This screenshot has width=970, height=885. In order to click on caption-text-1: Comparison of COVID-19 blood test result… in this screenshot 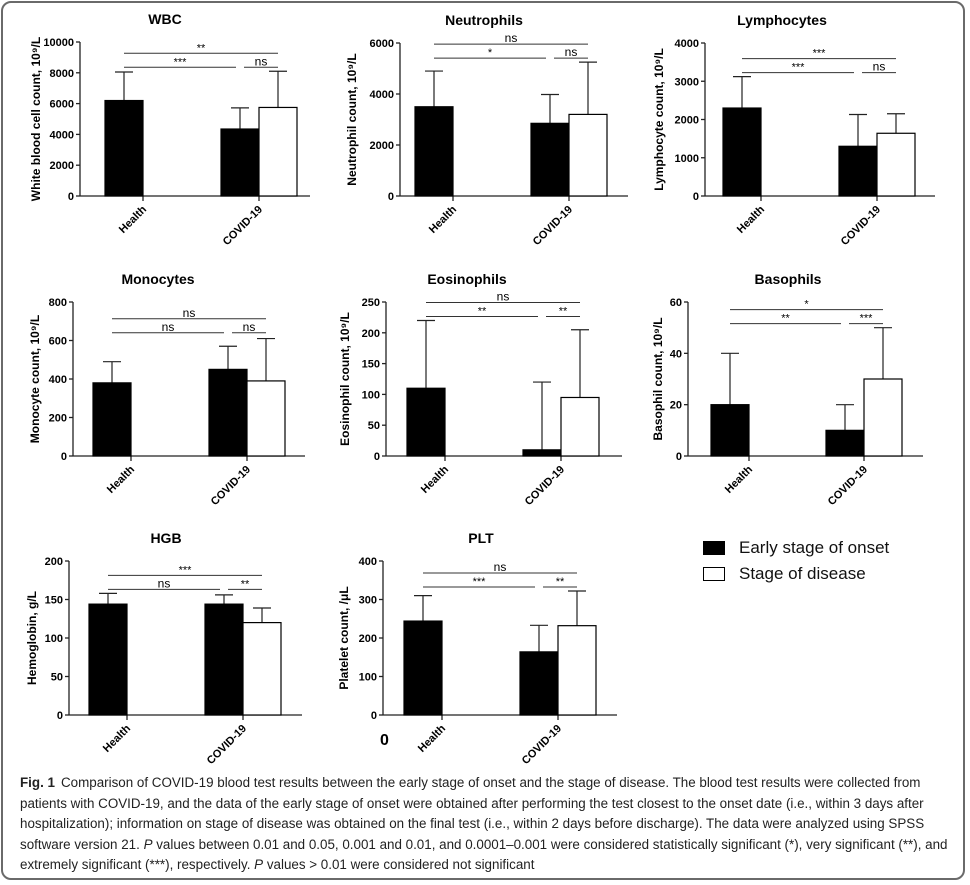, I will do `click(472, 813)`.